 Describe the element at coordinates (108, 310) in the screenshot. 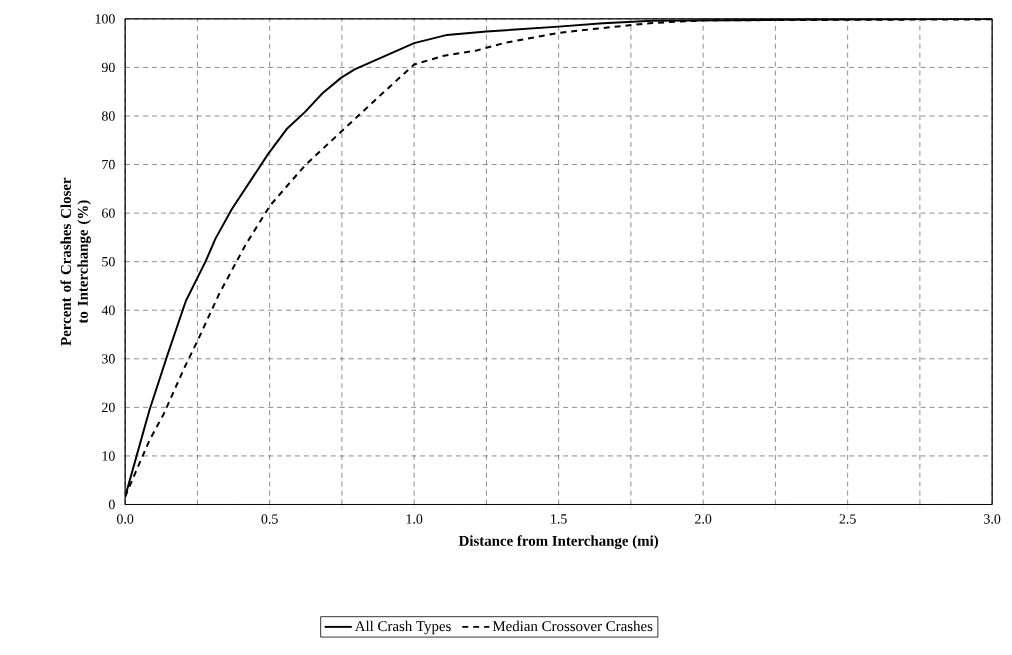

I see `y-tick-label: 40` at that location.